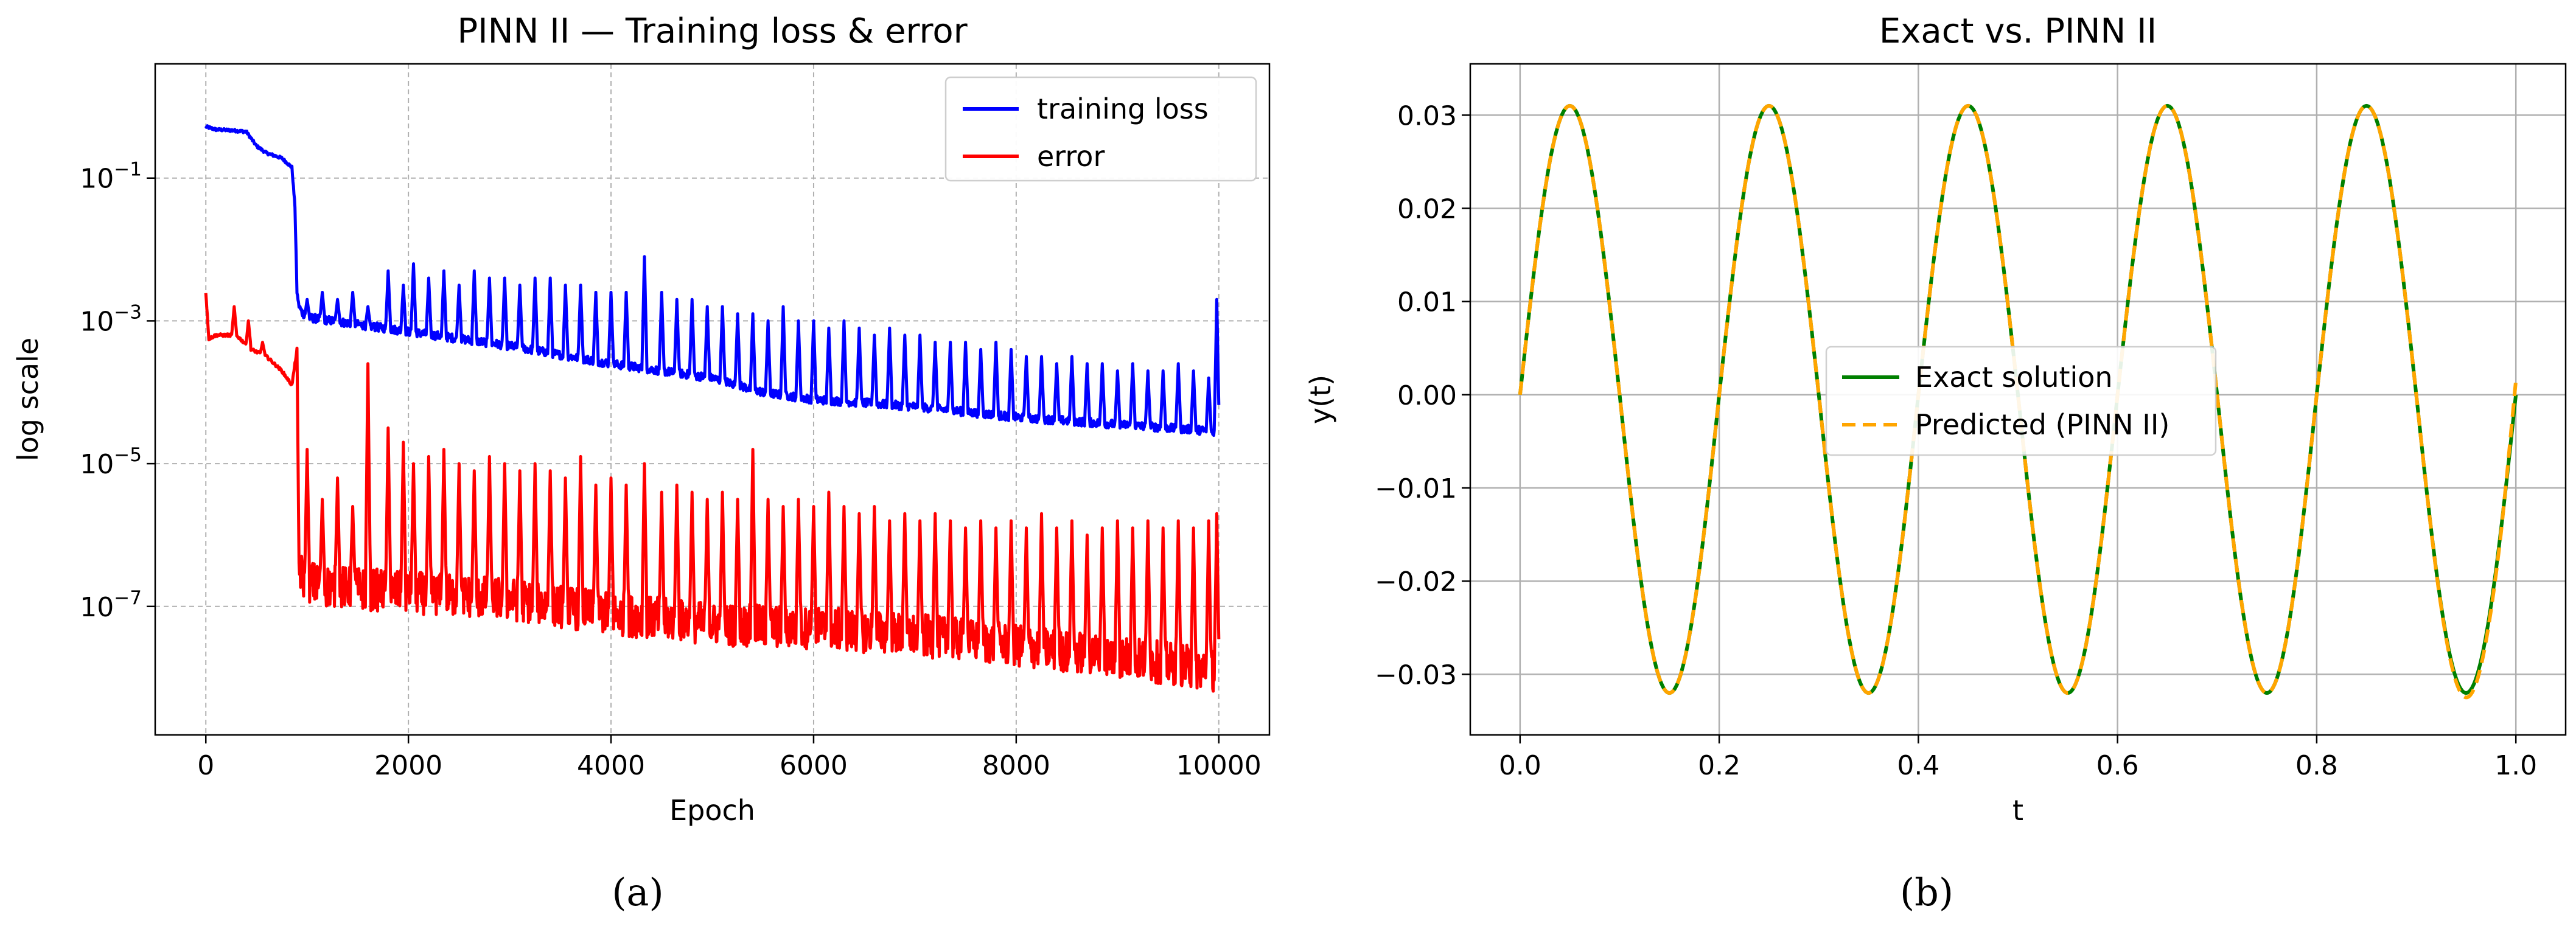  What do you see at coordinates (712, 31) in the screenshot?
I see `chart-title: PINN II — Training loss & error` at bounding box center [712, 31].